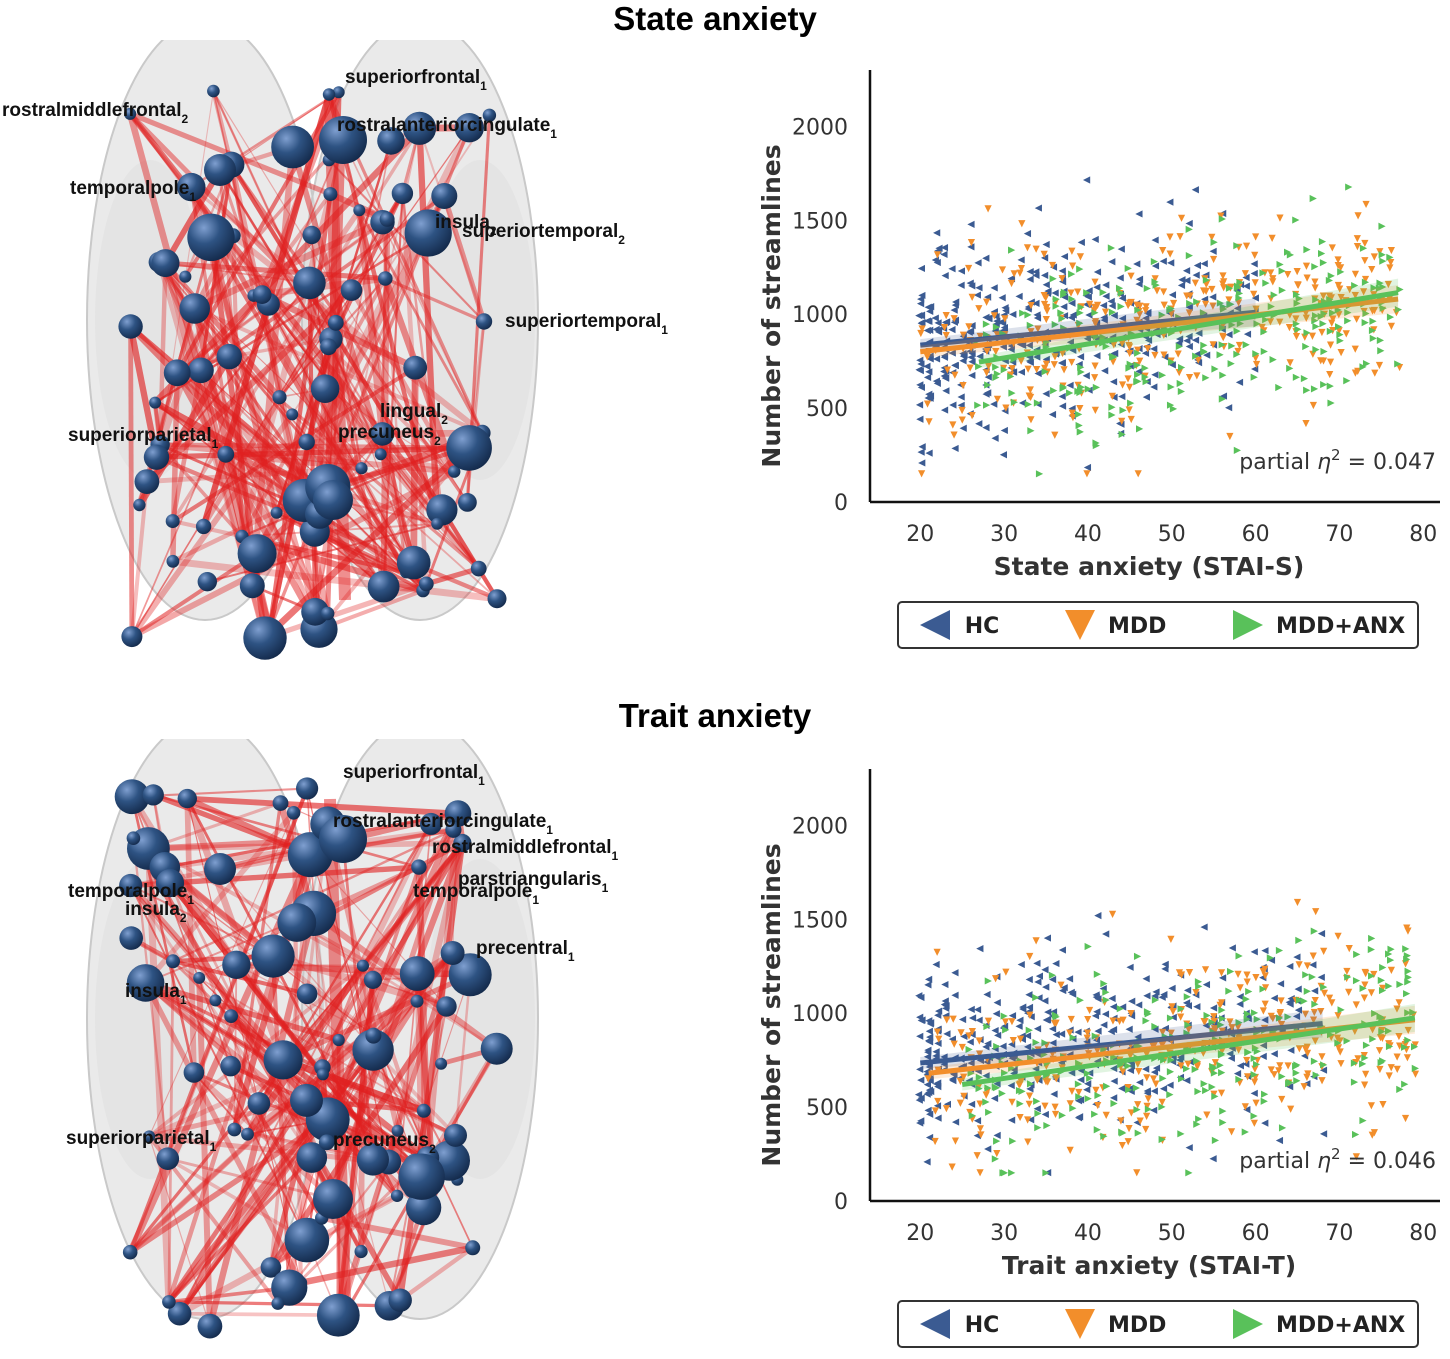 This screenshot has height=1359, width=1450. Describe the element at coordinates (1088, 534) in the screenshot. I see `x-tick-label: 40` at that location.